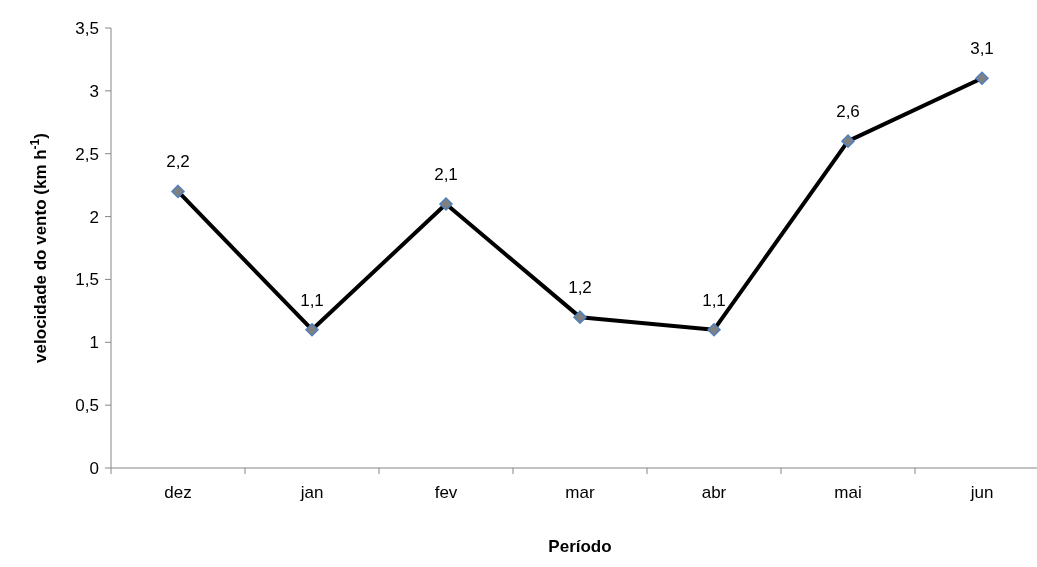 This screenshot has height=567, width=1037. What do you see at coordinates (446, 174) in the screenshot?
I see `data-label: 2,1` at bounding box center [446, 174].